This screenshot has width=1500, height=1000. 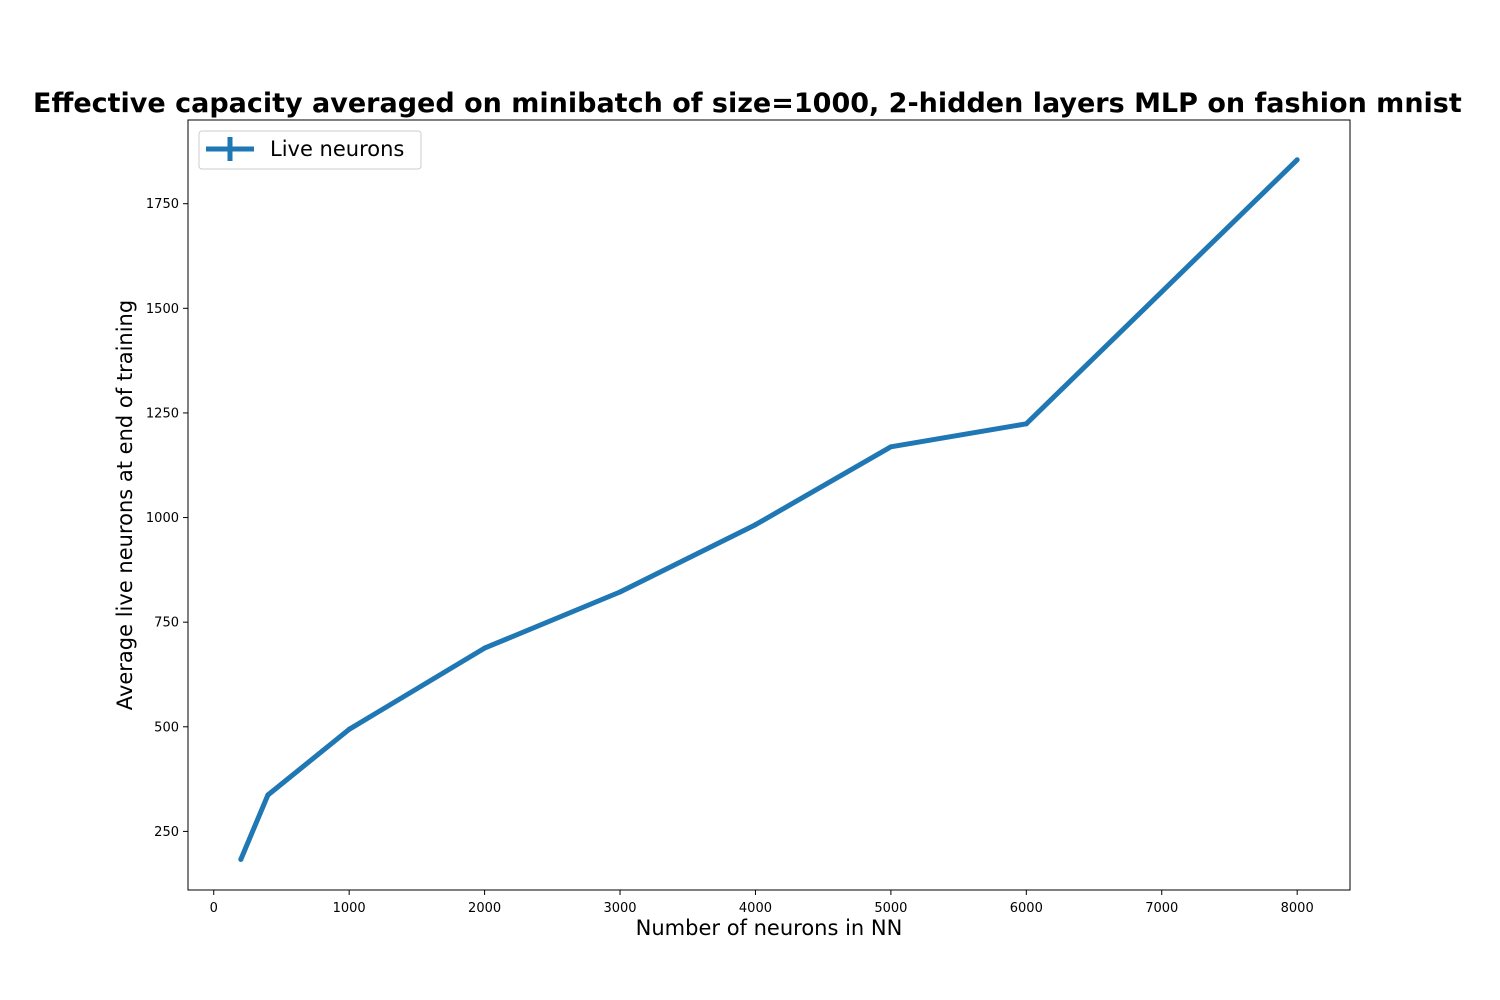 I want to click on y-tick-label: 1500, so click(x=162, y=309).